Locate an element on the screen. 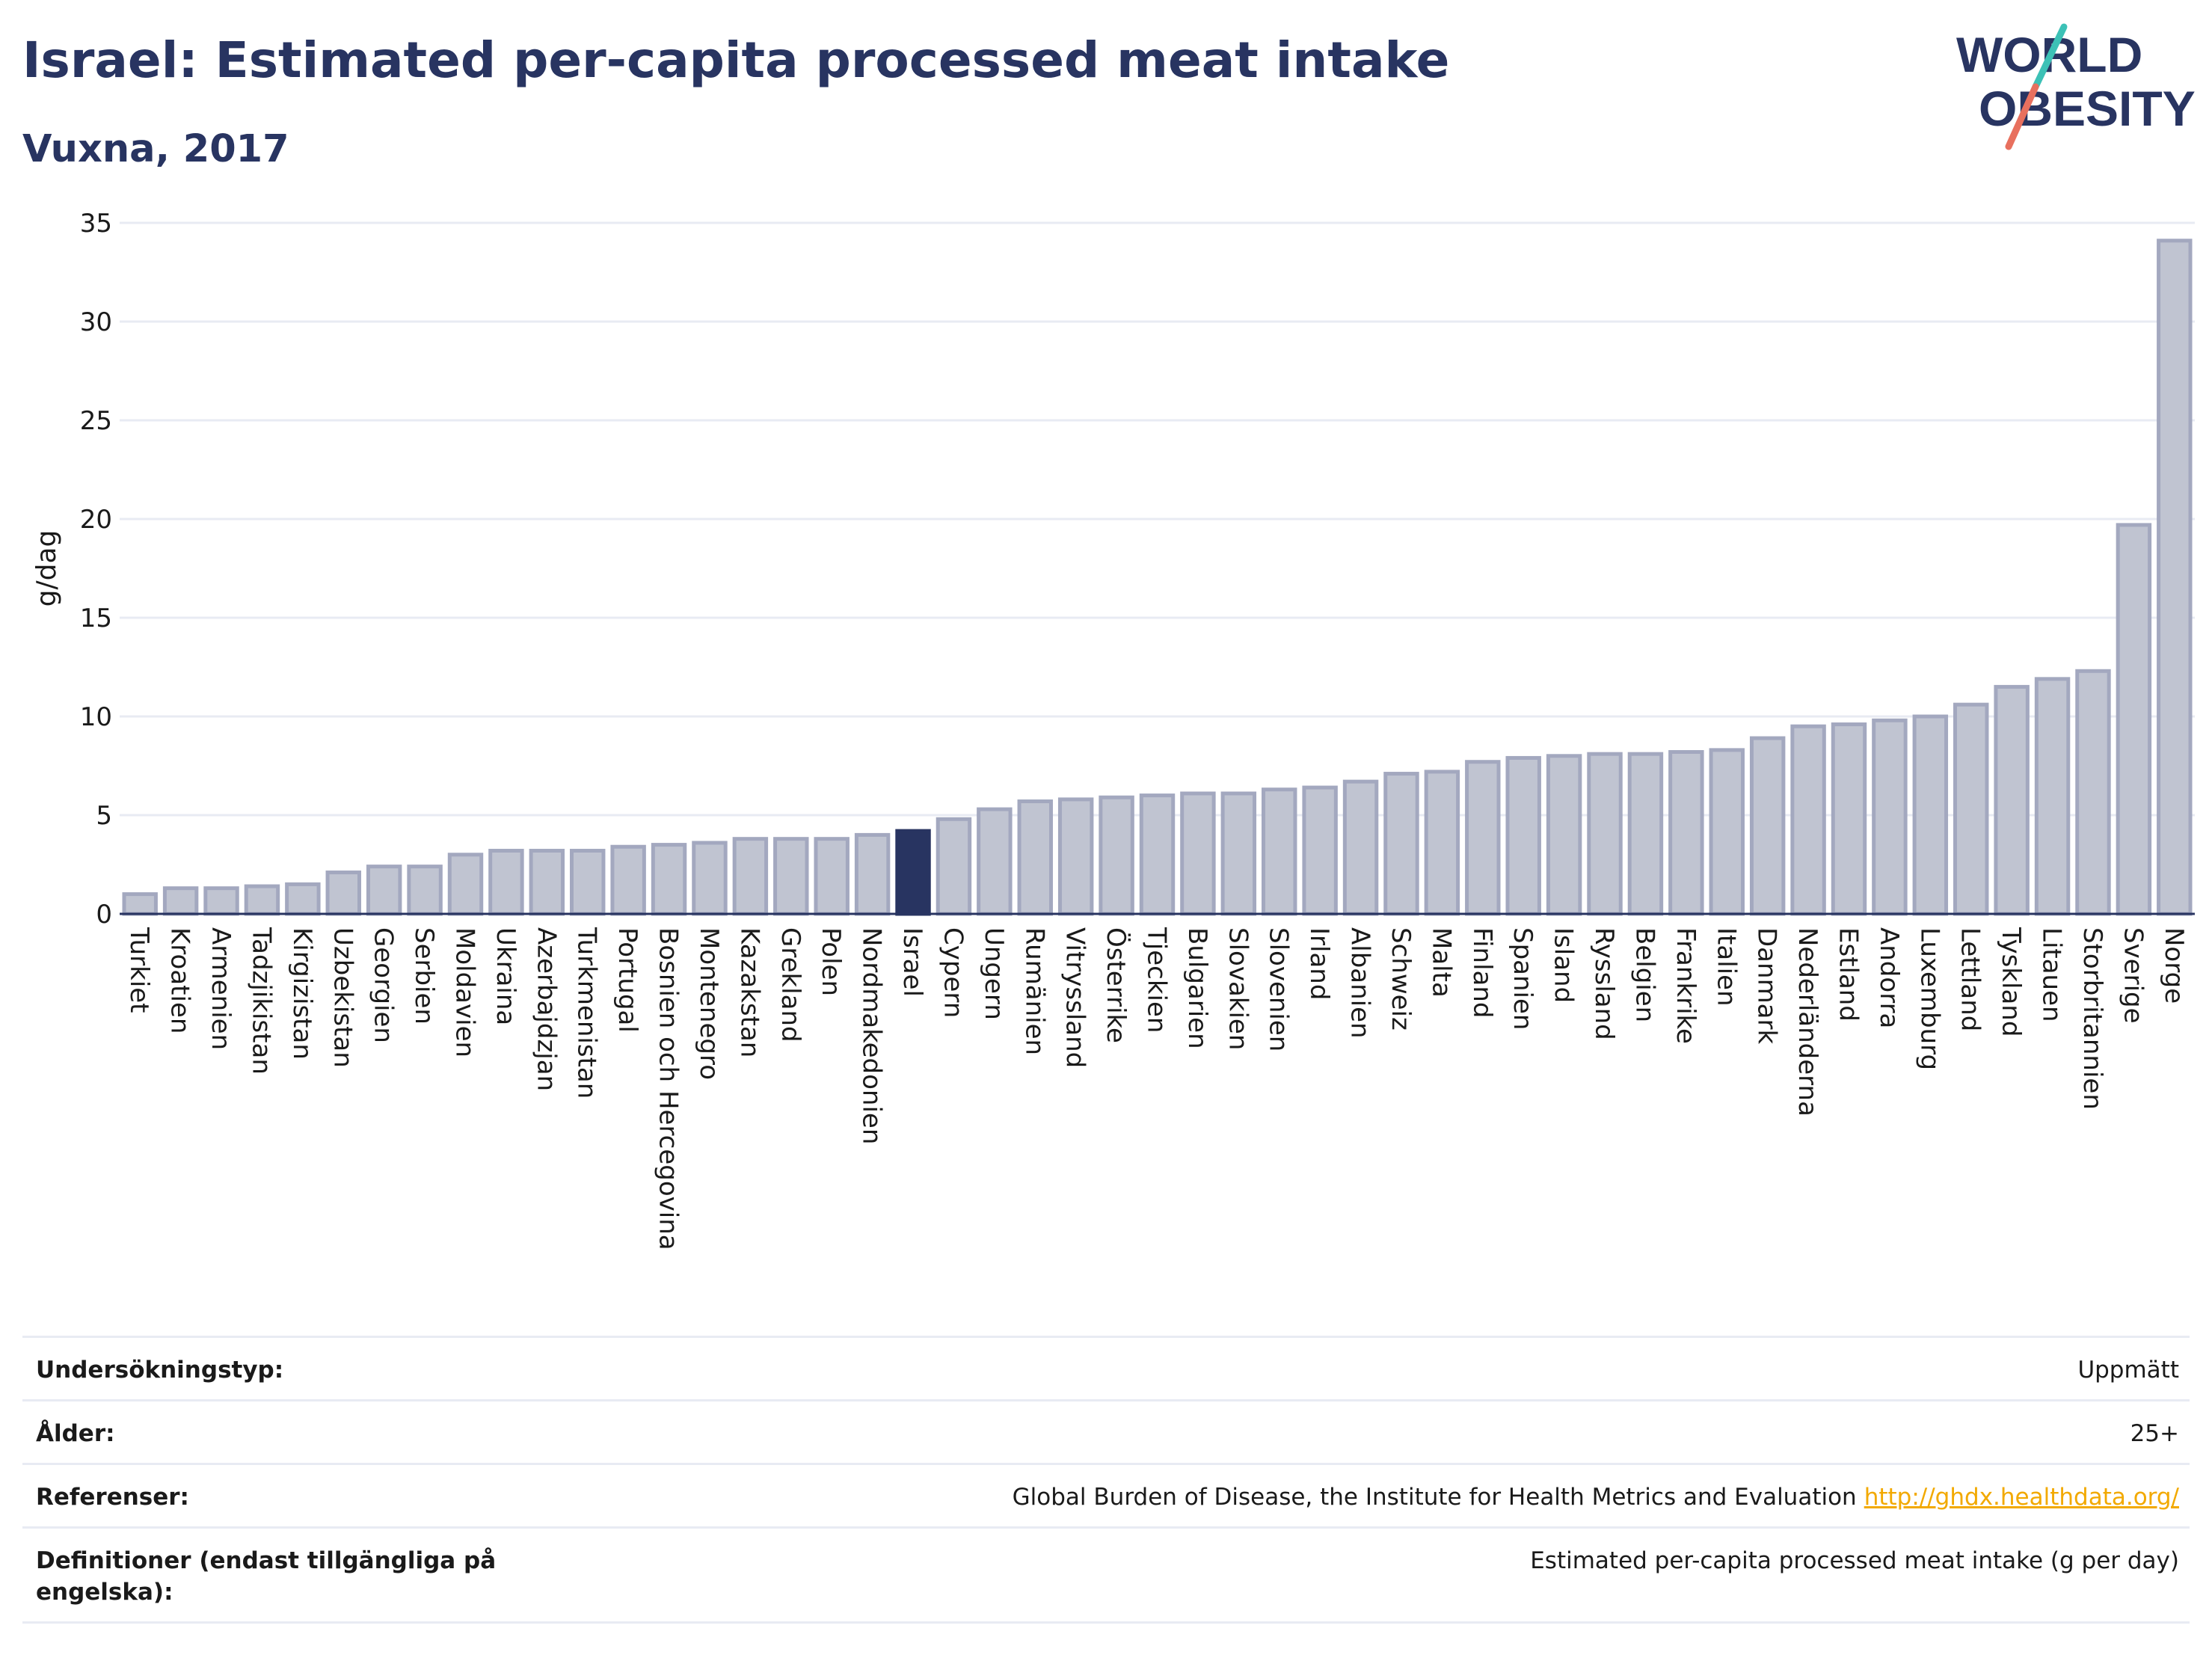 This screenshot has height=1655, width=2212. x-tick-label: Cypern is located at coordinates (953, 972).